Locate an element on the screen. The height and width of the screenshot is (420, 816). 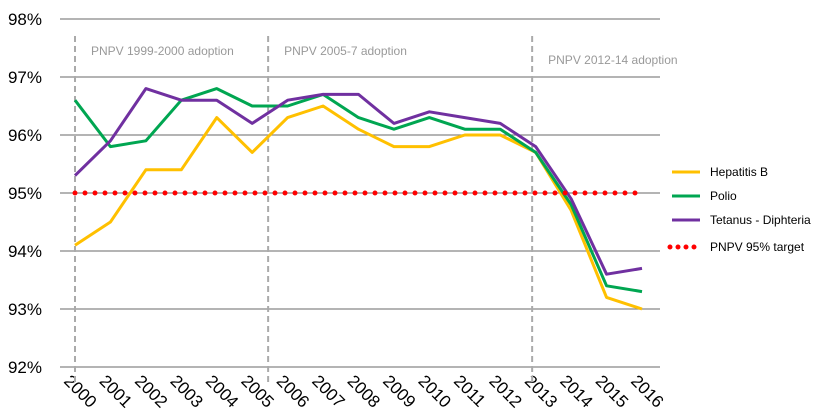
legend-label: Hepatitis B is located at coordinates (739, 172).